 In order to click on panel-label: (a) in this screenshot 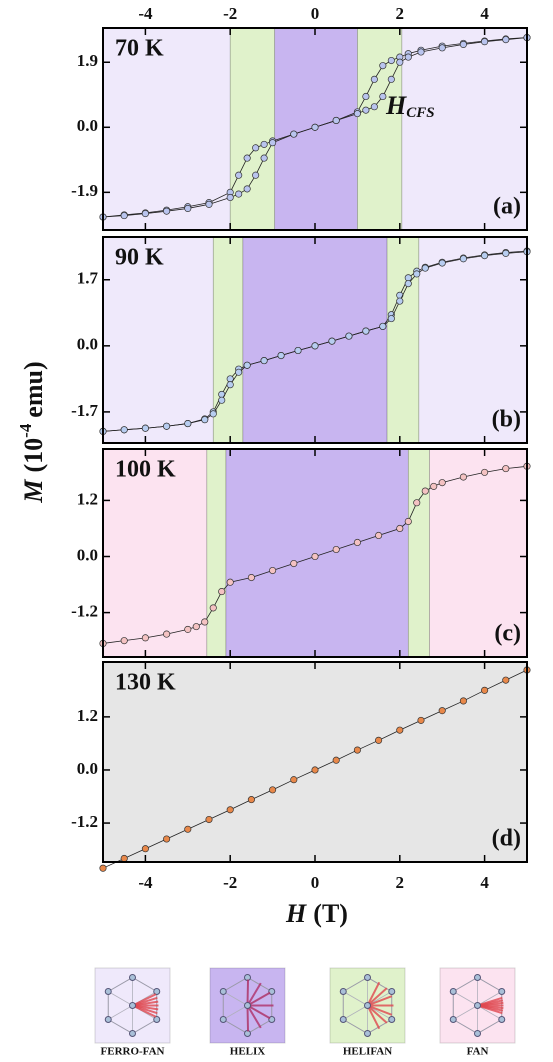, I will do `click(507, 207)`.